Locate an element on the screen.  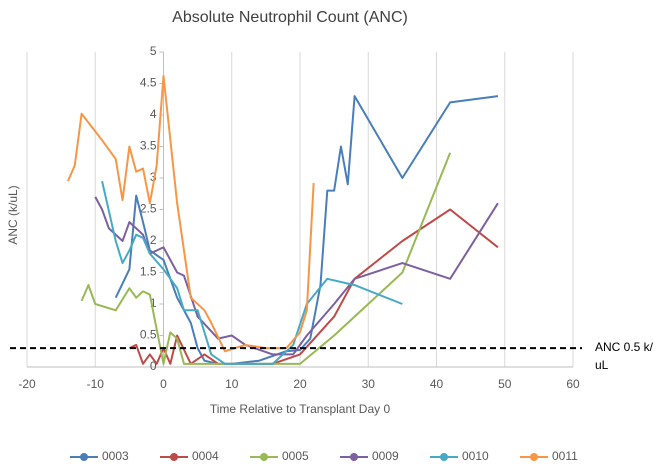
x-tick-label: 10 is located at coordinates (232, 384).